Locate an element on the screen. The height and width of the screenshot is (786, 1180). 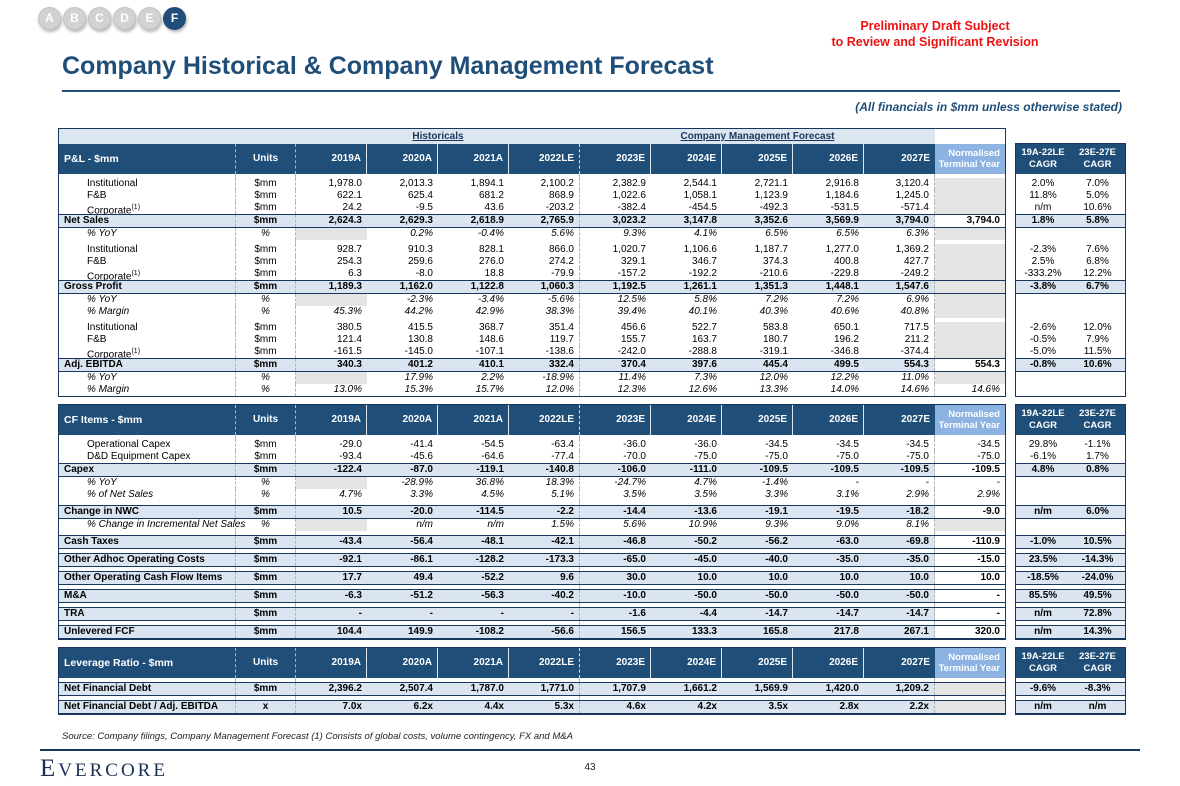
value-cell: -571.4 is located at coordinates (899, 208).